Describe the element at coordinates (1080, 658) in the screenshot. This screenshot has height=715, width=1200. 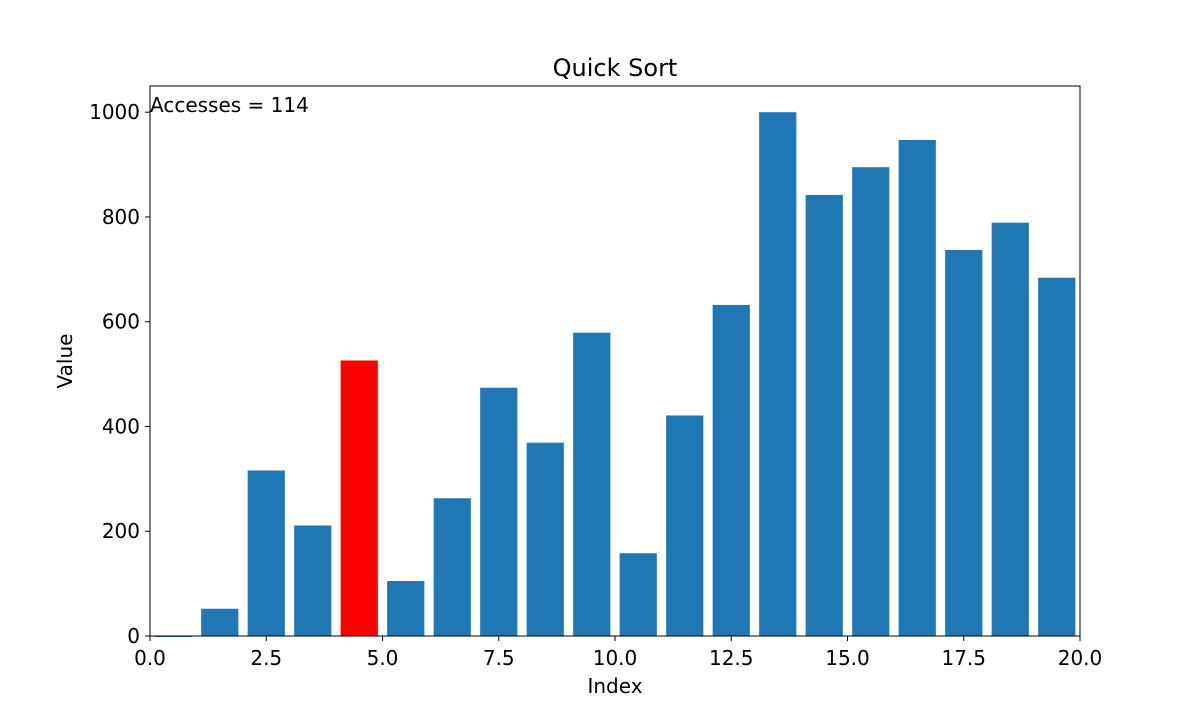
I see `x-tick-label: 20.0` at that location.